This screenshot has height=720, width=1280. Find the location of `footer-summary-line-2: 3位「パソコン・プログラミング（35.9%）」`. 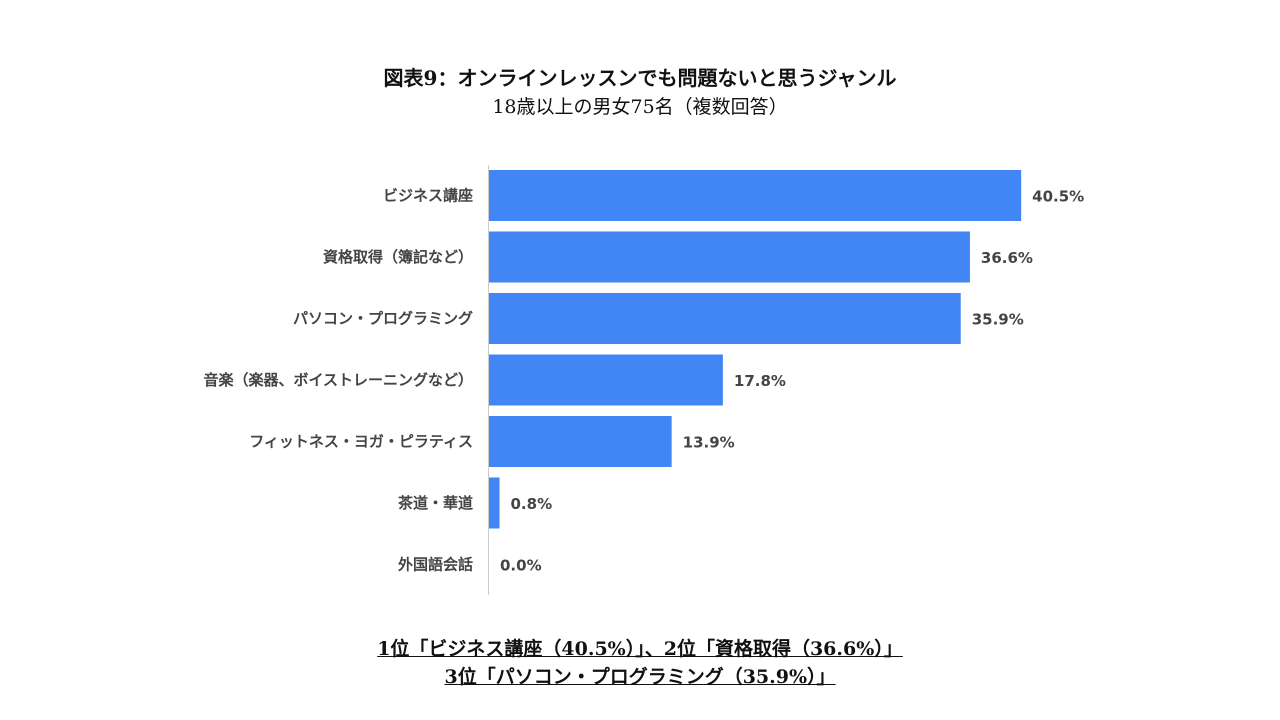

footer-summary-line-2: 3位「パソコン・プログラミング（35.9%）」 is located at coordinates (640, 675).